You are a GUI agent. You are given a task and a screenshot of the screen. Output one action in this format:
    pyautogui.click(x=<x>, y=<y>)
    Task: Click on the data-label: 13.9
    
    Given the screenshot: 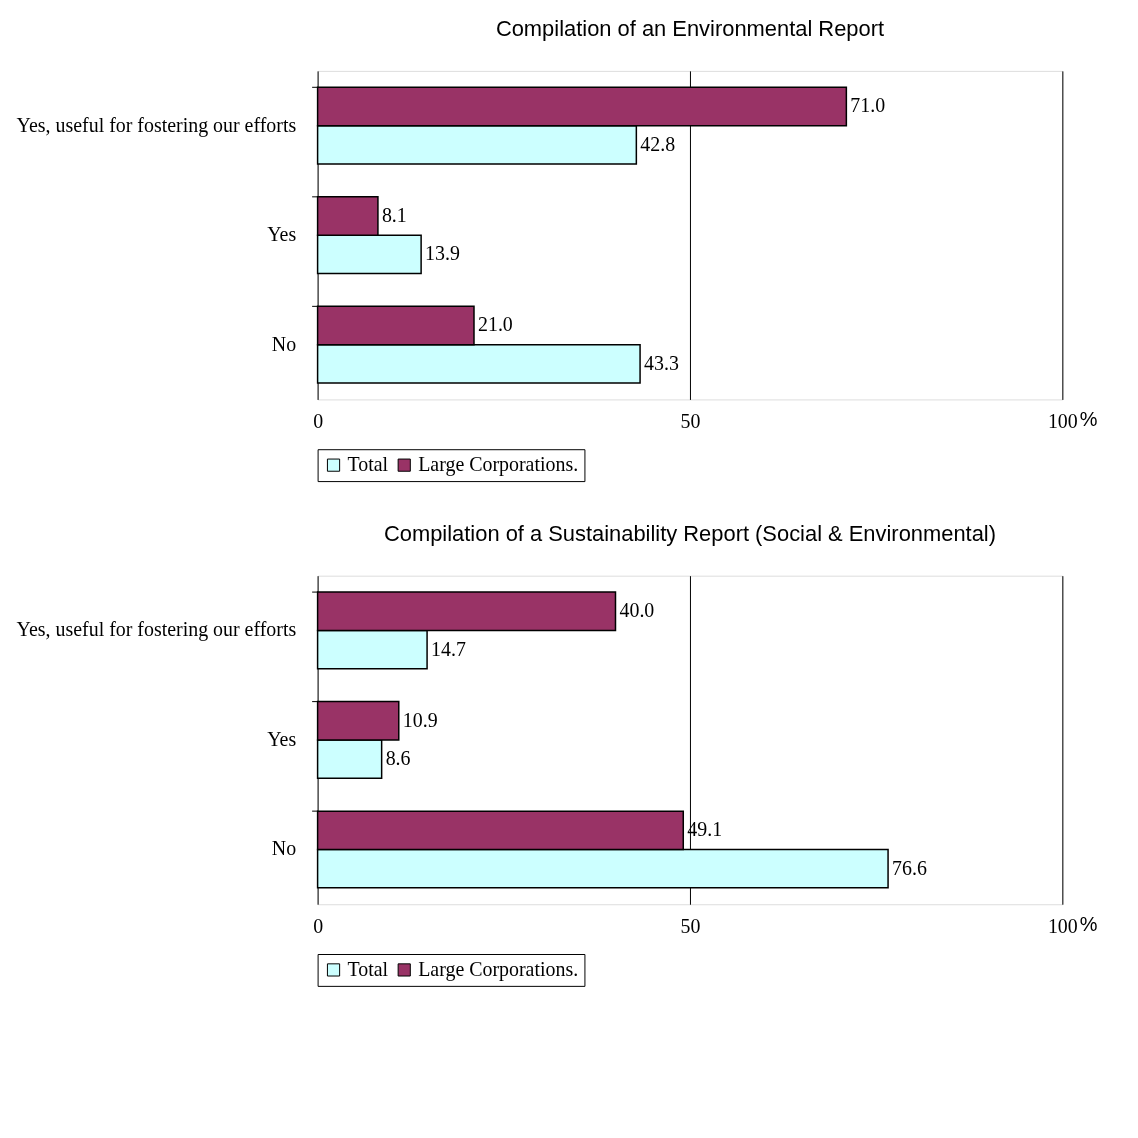 What is the action you would take?
    pyautogui.click(x=442, y=253)
    